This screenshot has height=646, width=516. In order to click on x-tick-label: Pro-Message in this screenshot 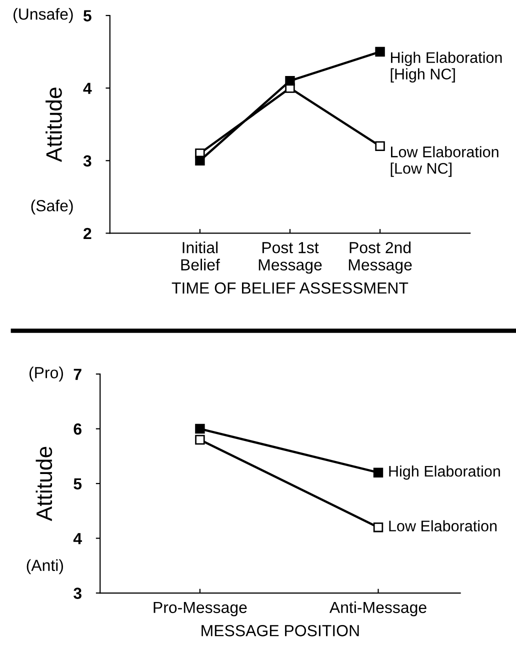, I will do `click(200, 609)`.